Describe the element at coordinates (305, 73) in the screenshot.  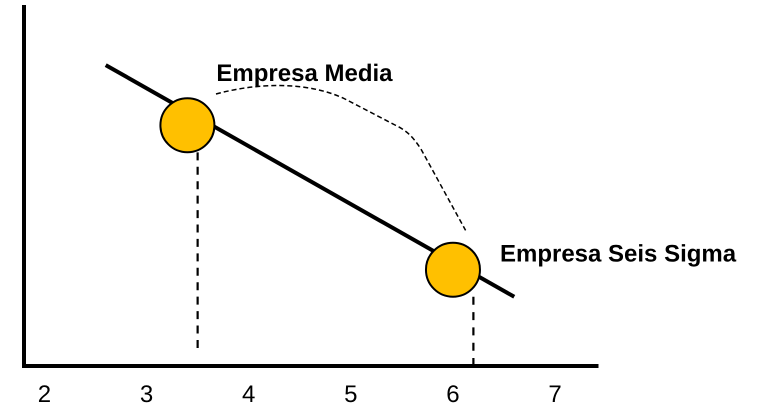
I see `annotation: Empresa Media` at that location.